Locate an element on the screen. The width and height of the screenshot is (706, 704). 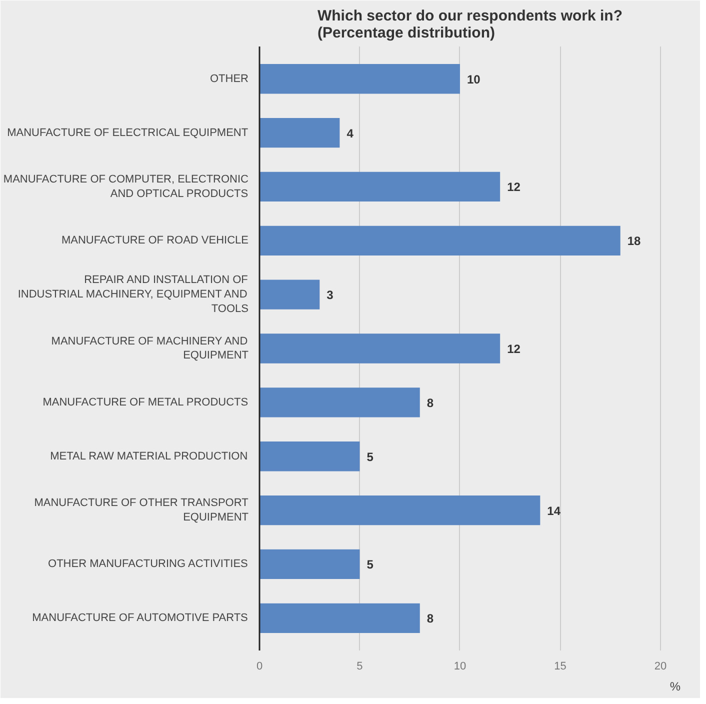
y-tick-label: OTHER MANUFACTURING ACTIVITIES is located at coordinates (148, 564).